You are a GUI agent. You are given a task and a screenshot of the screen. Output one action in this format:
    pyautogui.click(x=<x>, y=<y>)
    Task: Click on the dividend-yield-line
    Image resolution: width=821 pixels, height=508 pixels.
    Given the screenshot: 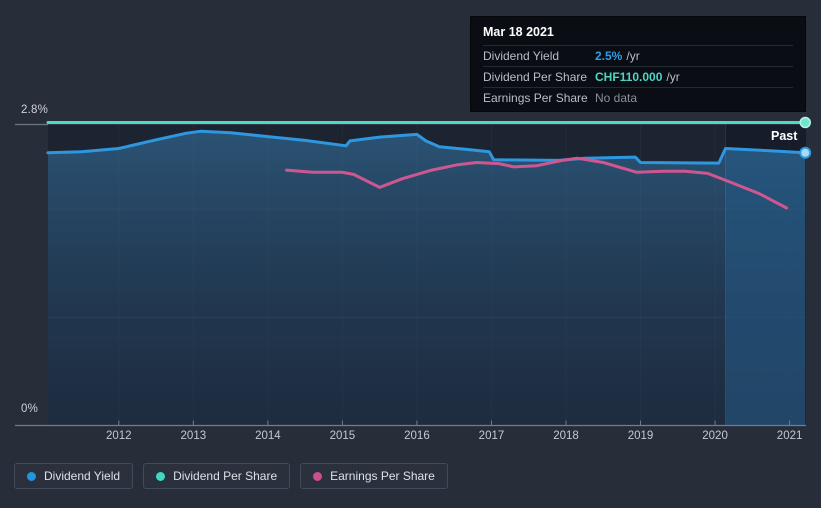 What is the action you would take?
    pyautogui.click(x=426, y=147)
    